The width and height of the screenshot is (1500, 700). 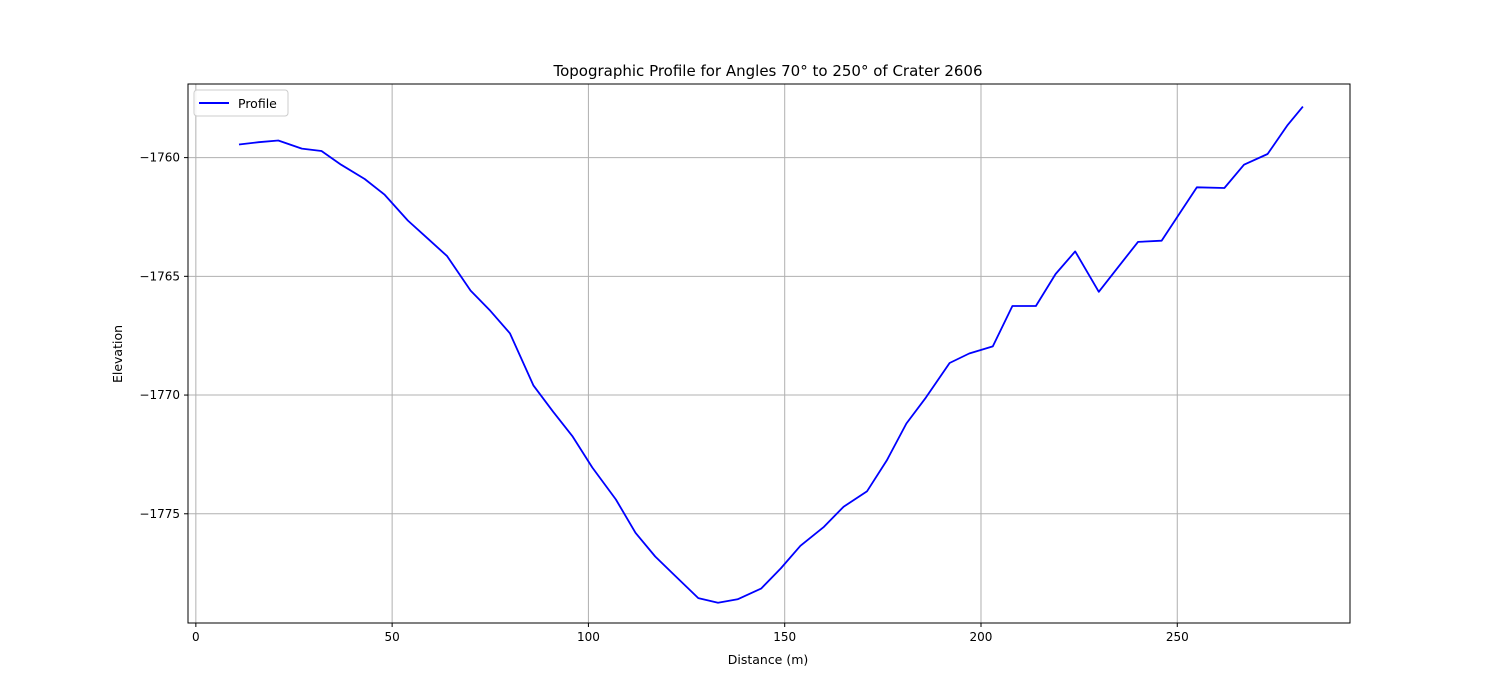 What do you see at coordinates (257, 103) in the screenshot?
I see `legend-entry: Profile` at bounding box center [257, 103].